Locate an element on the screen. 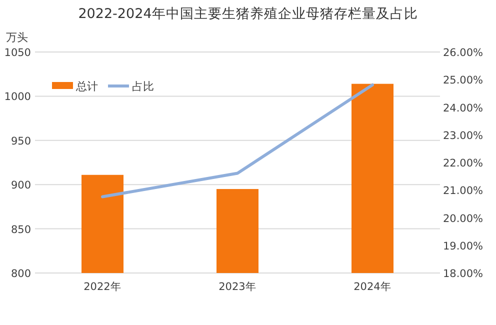  y2-tick-label: 22.00% is located at coordinates (463, 164).